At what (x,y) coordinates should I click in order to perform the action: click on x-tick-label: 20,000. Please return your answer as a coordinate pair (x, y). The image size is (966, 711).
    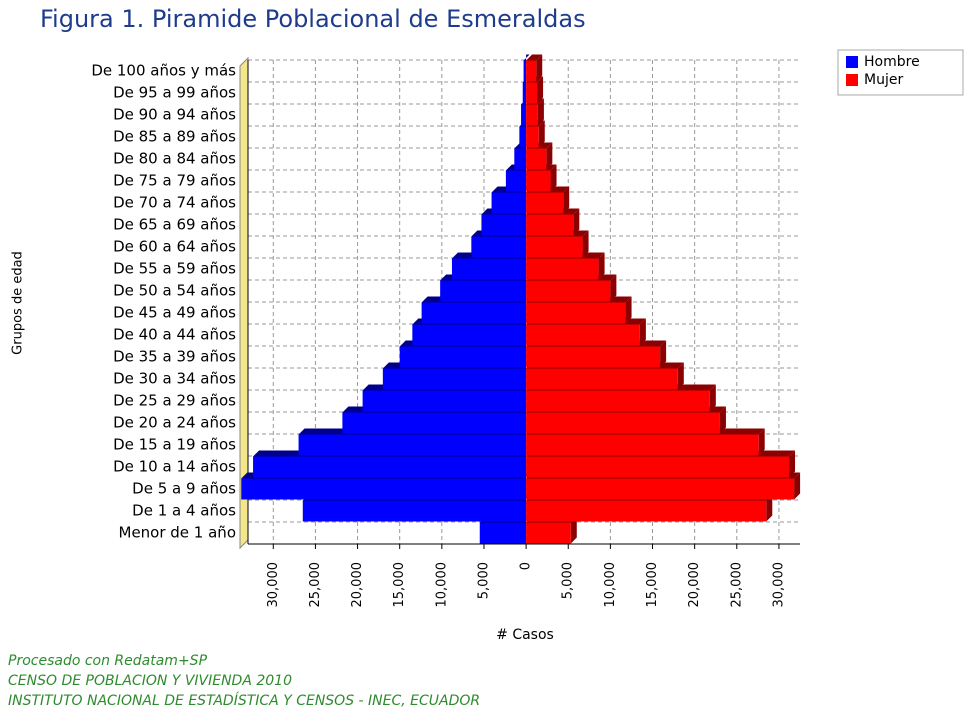
    Looking at the image, I should click on (357, 585).